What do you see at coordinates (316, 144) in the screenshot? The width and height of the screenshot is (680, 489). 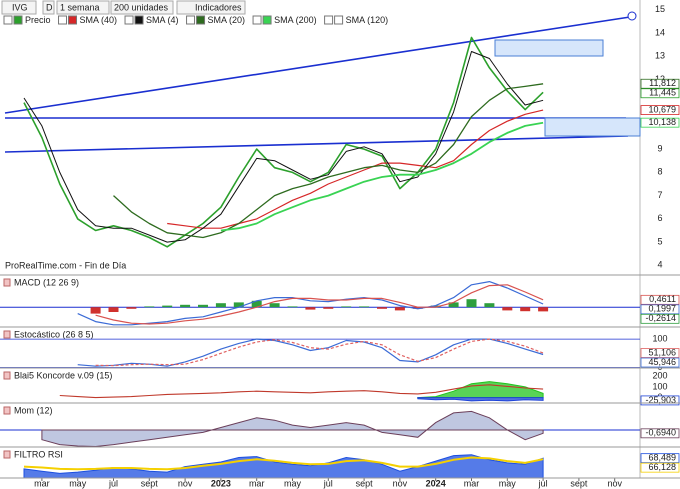 I see `trend-line` at bounding box center [316, 144].